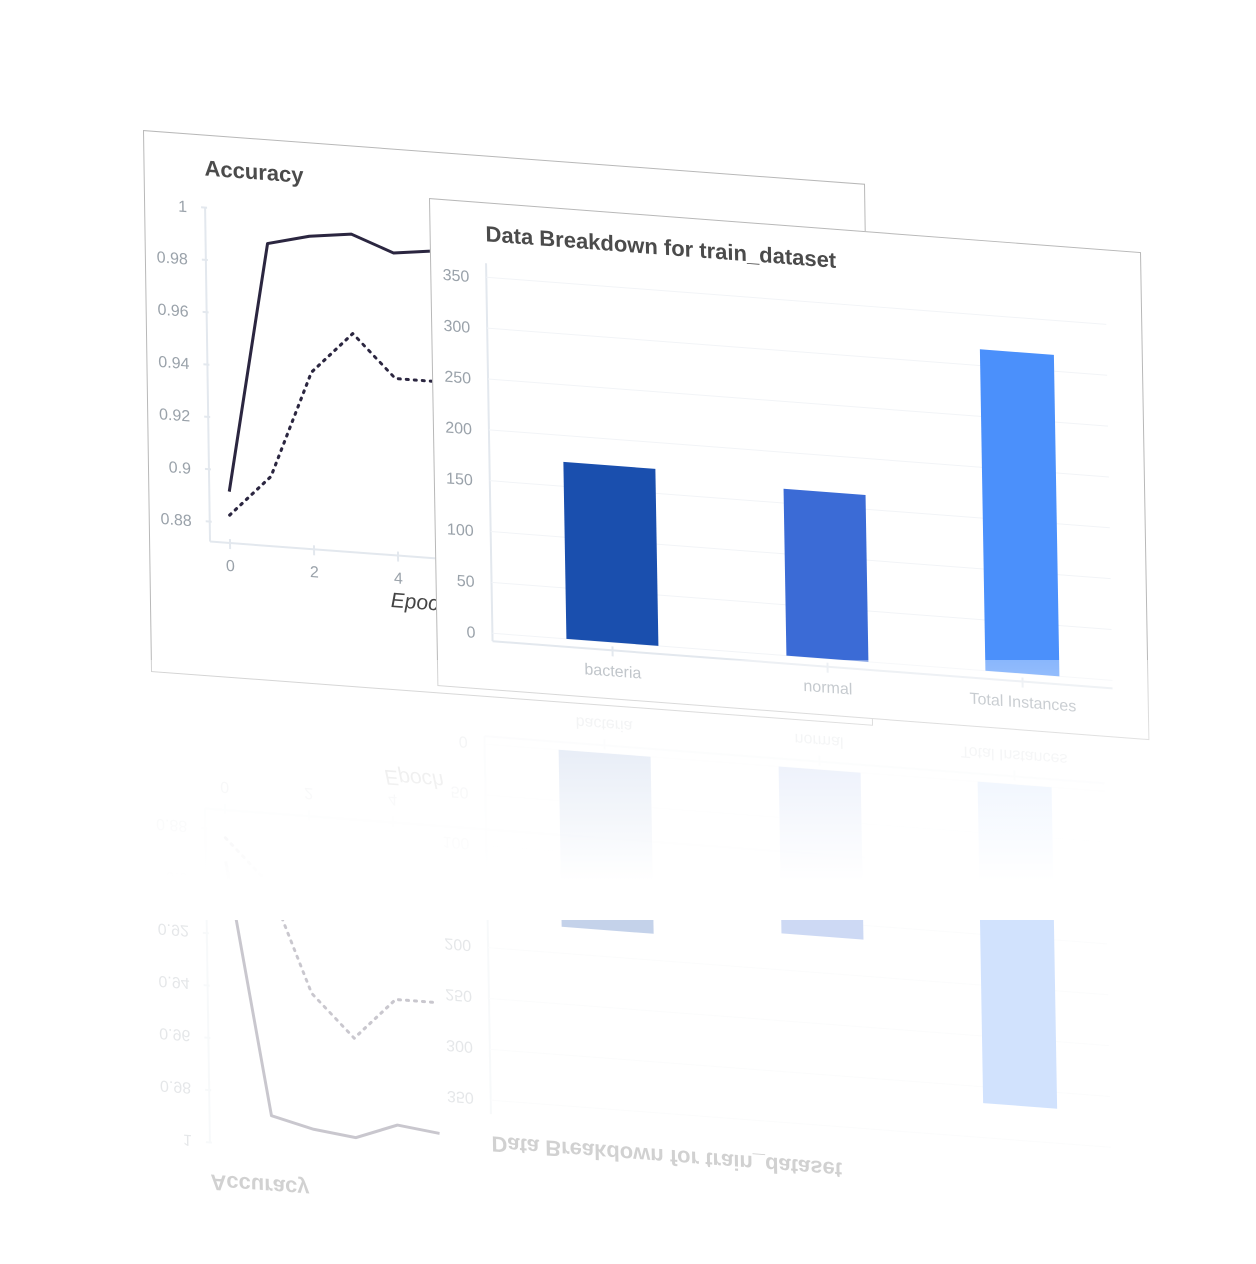  I want to click on accuracy-x-axis, so click(535, 832).